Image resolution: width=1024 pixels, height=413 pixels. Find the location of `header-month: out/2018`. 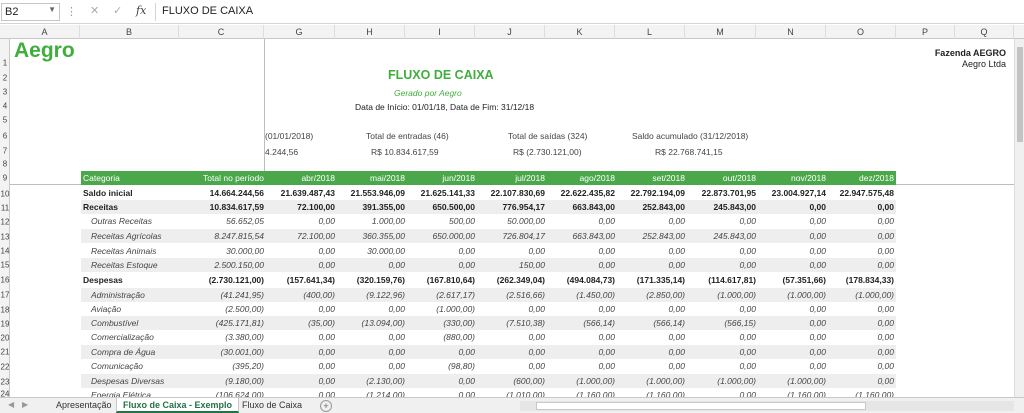

header-month: out/2018 is located at coordinates (739, 178).